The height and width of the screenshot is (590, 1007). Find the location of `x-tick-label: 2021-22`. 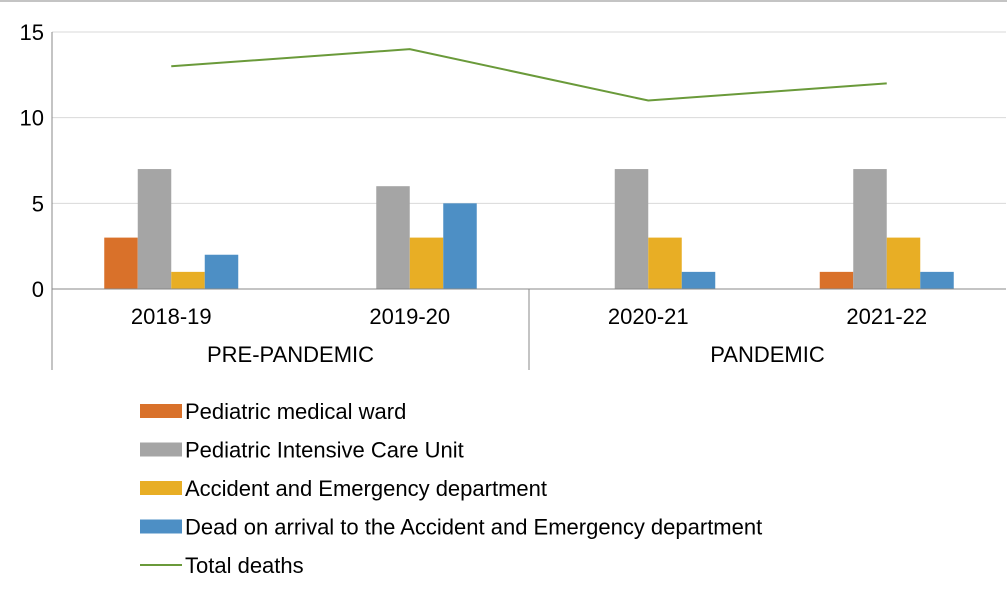

x-tick-label: 2021-22 is located at coordinates (886, 316).